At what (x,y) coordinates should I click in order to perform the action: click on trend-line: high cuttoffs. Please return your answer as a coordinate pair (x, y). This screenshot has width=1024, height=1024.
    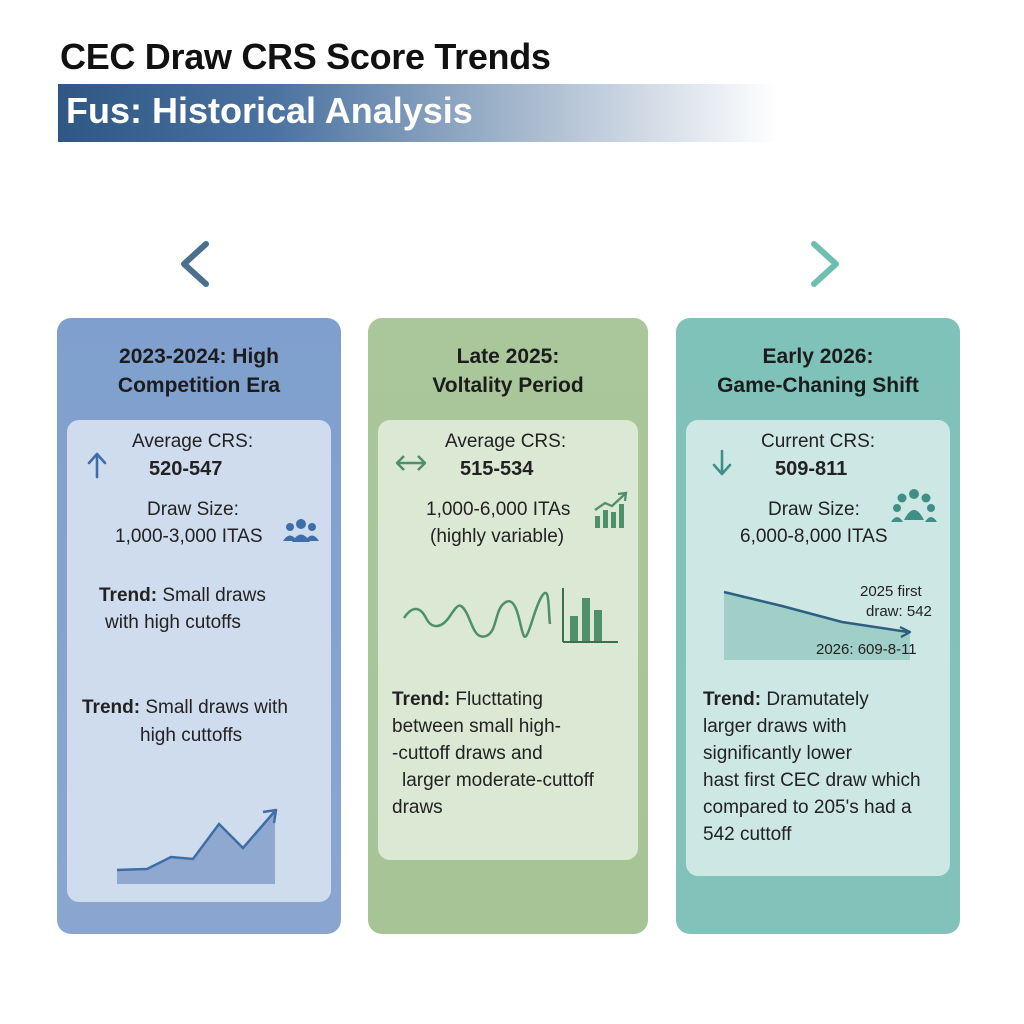
    Looking at the image, I should click on (191, 735).